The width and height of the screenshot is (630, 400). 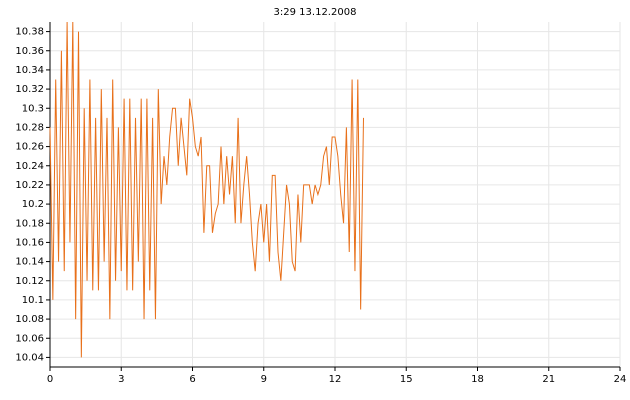 I want to click on x-tick-label: 15, so click(x=406, y=379).